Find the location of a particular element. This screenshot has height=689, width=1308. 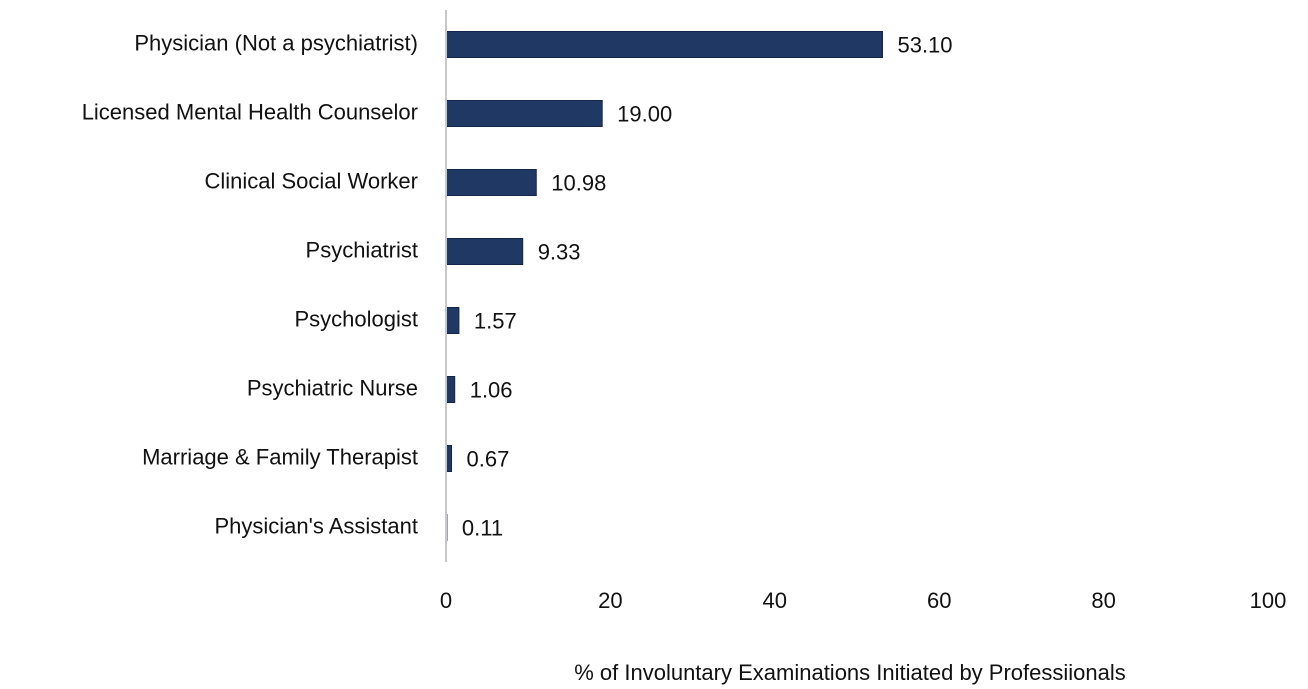

value-label: 53.10 is located at coordinates (924, 44).